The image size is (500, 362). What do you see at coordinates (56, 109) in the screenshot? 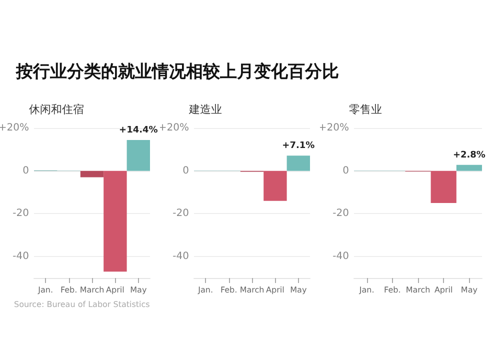
I see `chart-title: 休闲和住宿` at bounding box center [56, 109].